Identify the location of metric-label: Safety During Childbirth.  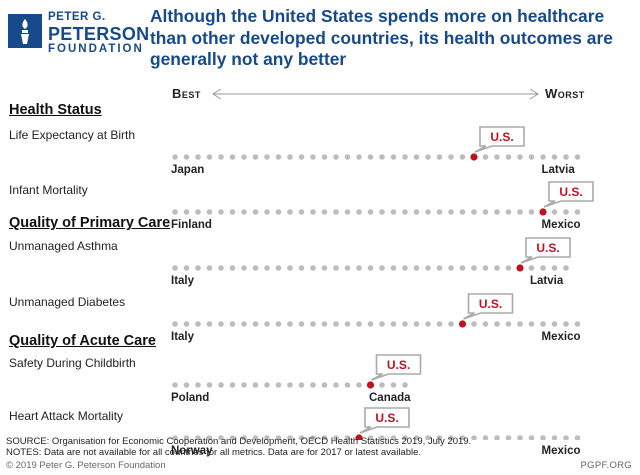
(72, 363).